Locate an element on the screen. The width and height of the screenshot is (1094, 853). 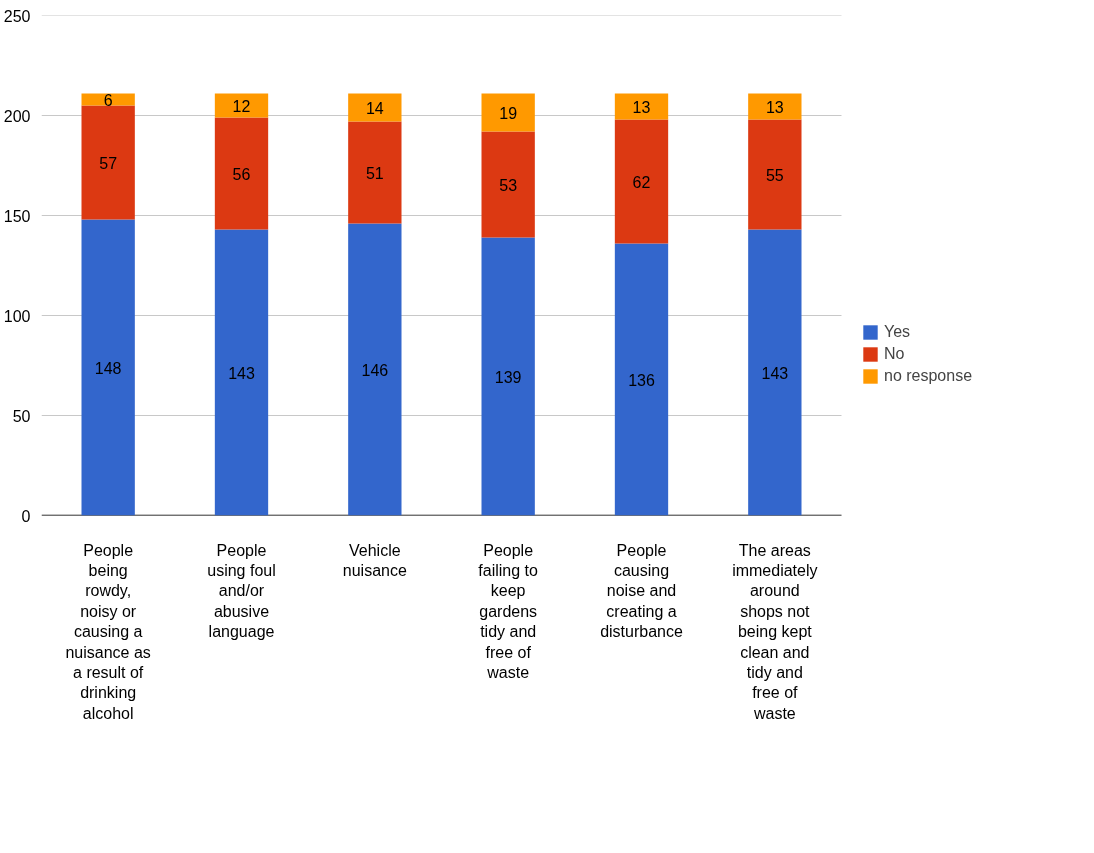
data-label: 12 is located at coordinates (241, 106).